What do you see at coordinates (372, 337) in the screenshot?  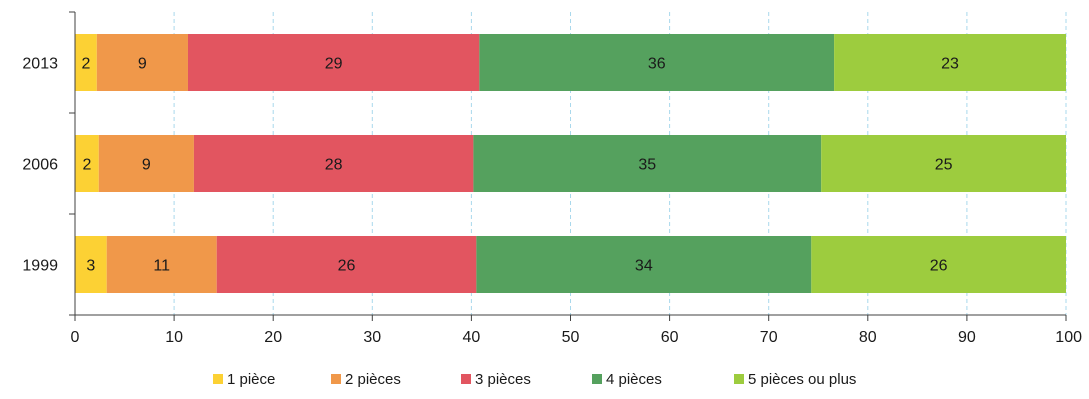 I see `x-tick-label: 30` at bounding box center [372, 337].